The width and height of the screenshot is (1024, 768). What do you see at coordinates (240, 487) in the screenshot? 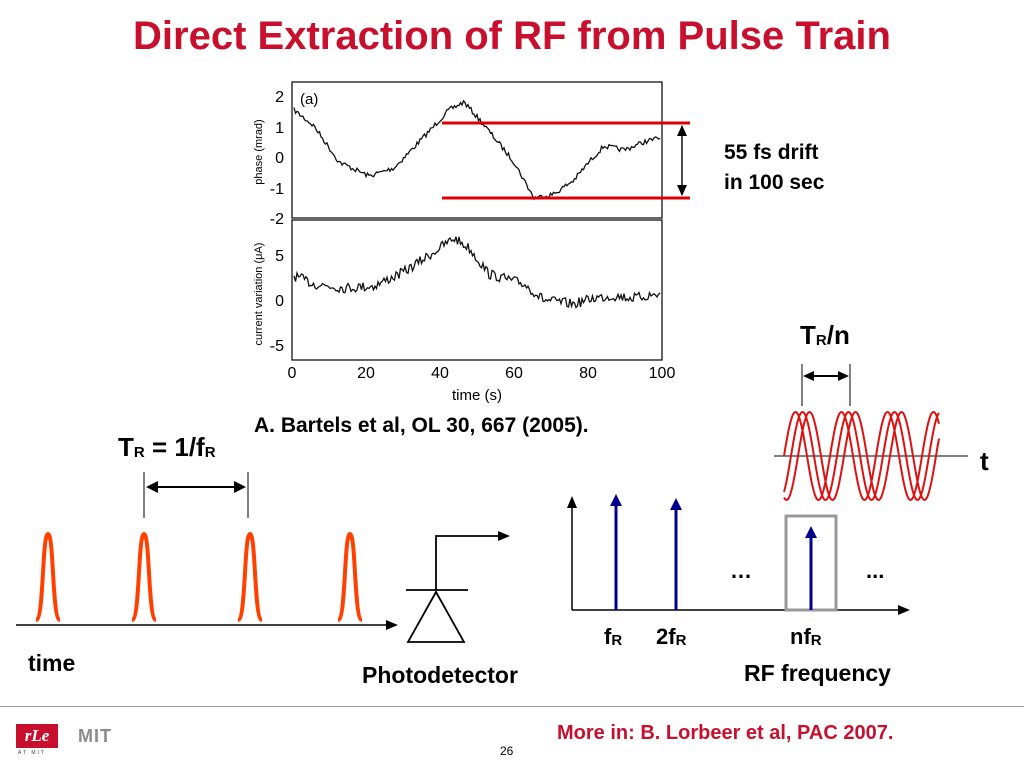
I see `period-arrow-head-right` at bounding box center [240, 487].